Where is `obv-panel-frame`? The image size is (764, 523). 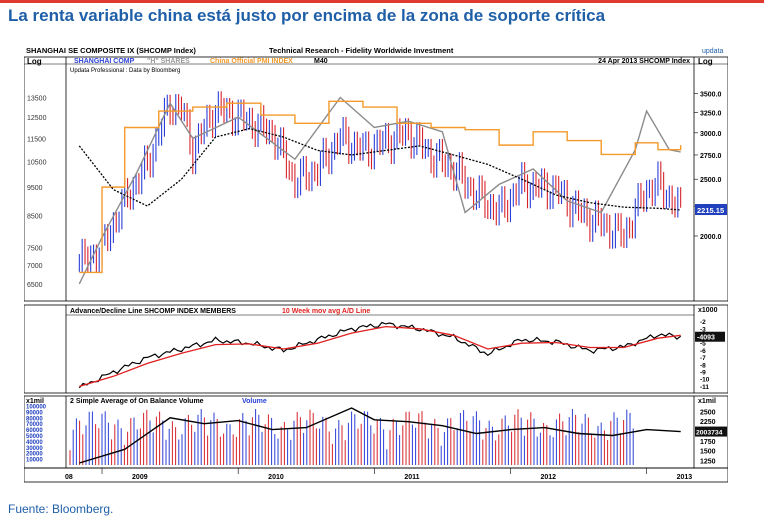
obv-panel-frame is located at coordinates (376, 432).